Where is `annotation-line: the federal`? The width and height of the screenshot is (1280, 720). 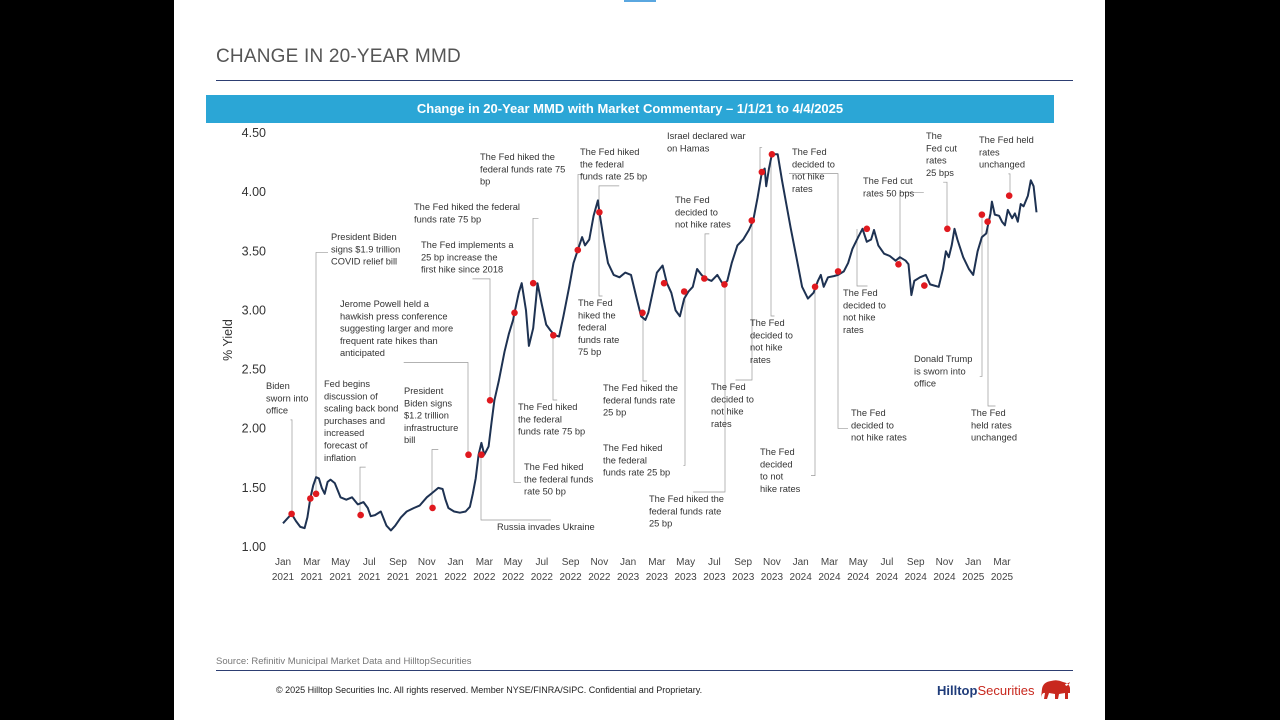
annotation-line: the federal is located at coordinates (625, 460).